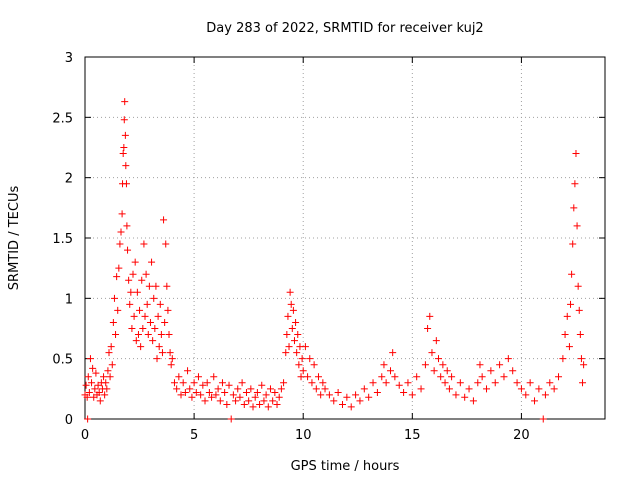 The image size is (640, 480). I want to click on y-tick-label: 2.5, so click(62, 118).